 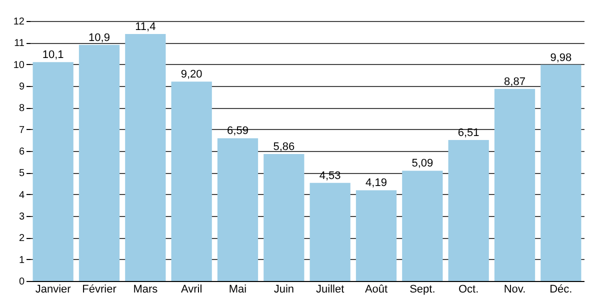 I want to click on y-tick-label: 5, so click(x=21, y=174).